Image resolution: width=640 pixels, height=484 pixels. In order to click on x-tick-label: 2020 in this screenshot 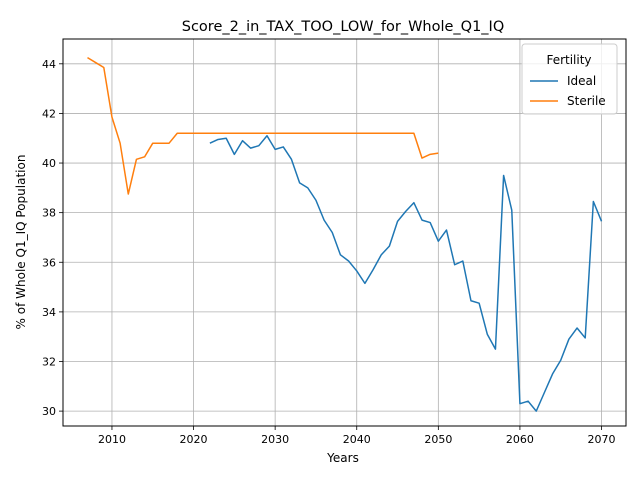, I will do `click(194, 439)`.